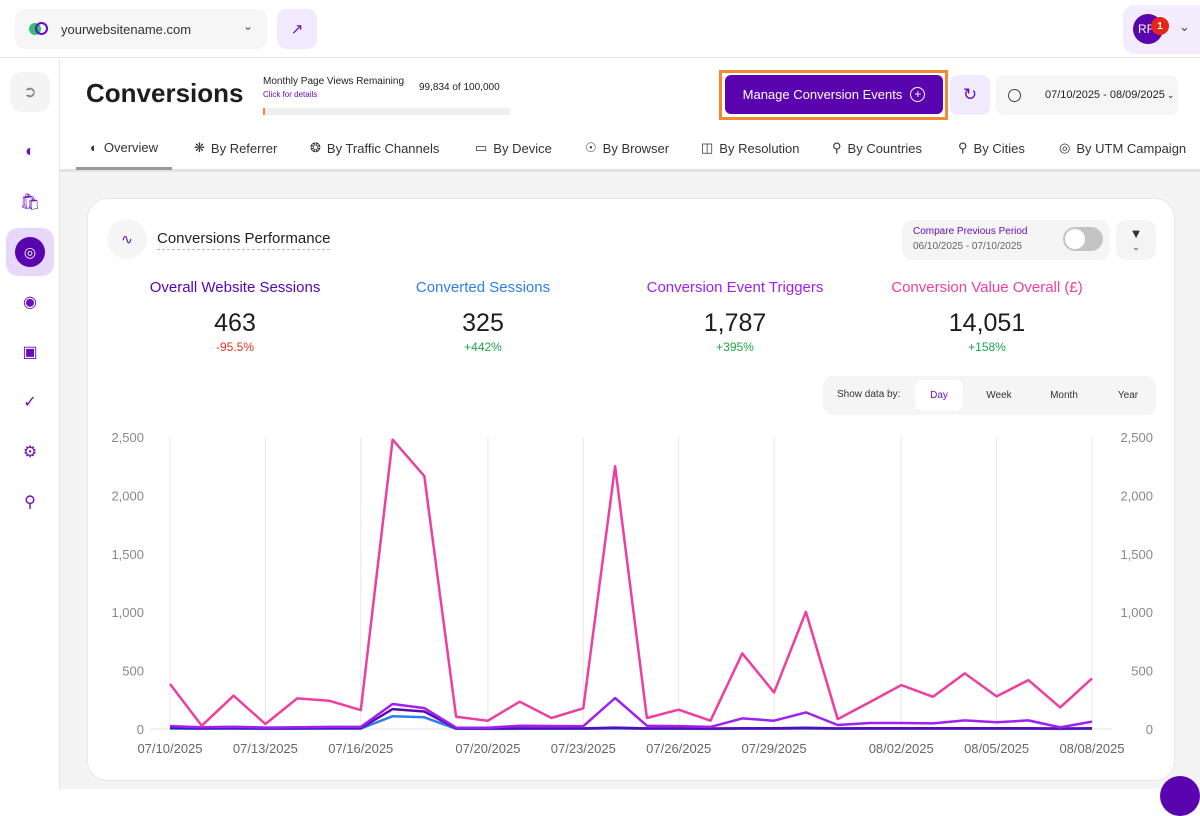 This screenshot has height=816, width=1200. Describe the element at coordinates (133, 671) in the screenshot. I see `y-tick-label-left: 500` at that location.